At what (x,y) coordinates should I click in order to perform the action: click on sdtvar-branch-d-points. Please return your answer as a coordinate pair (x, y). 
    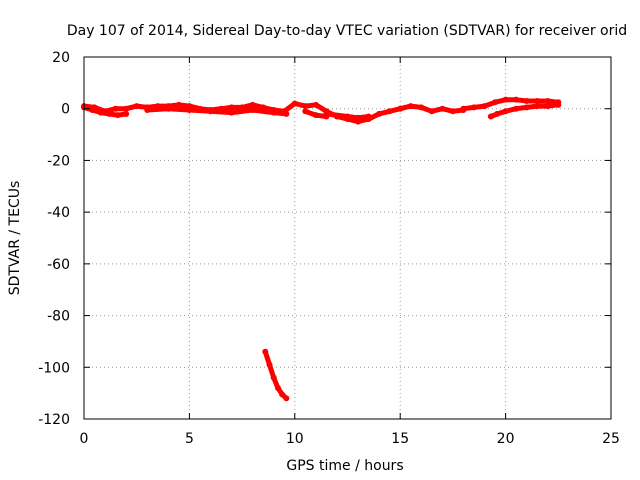
    Looking at the image, I should click on (347, 115).